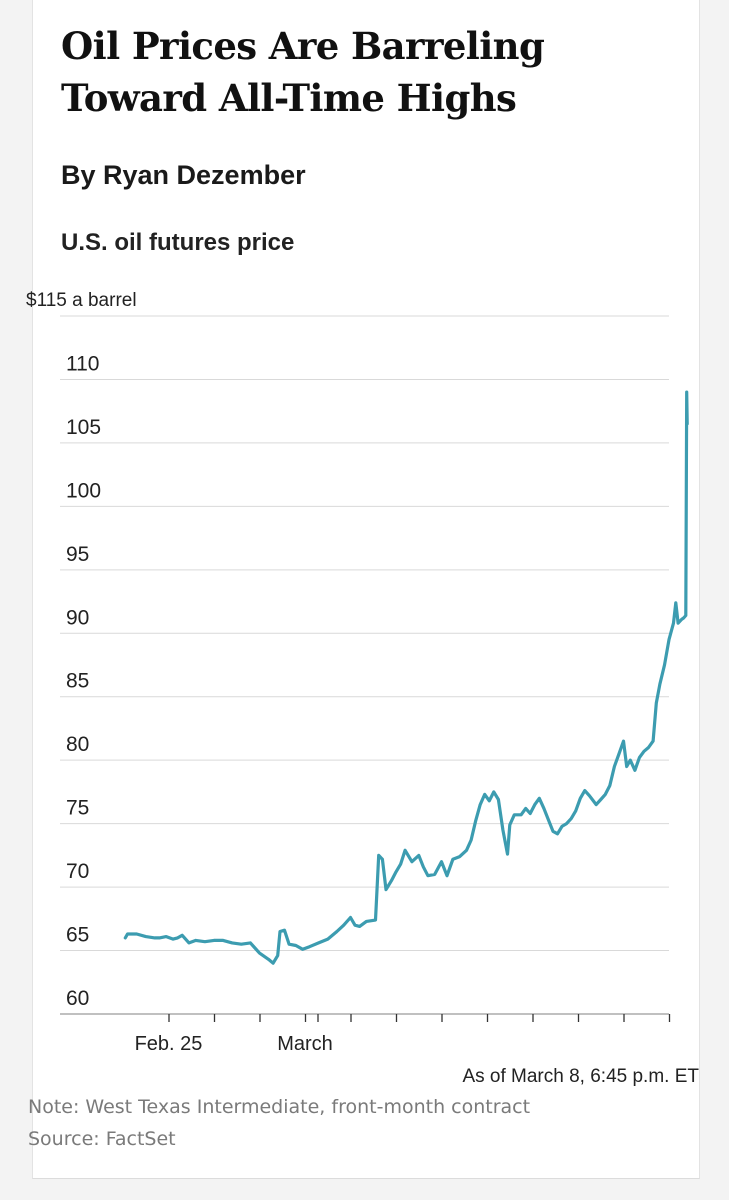 The width and height of the screenshot is (729, 1200). What do you see at coordinates (83, 490) in the screenshot?
I see `y-tick-label-100: 100` at bounding box center [83, 490].